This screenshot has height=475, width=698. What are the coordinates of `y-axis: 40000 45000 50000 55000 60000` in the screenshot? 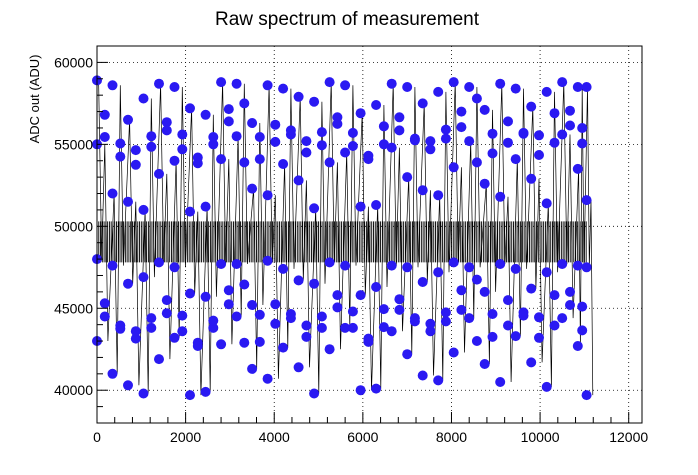 It's located at (81, 234).